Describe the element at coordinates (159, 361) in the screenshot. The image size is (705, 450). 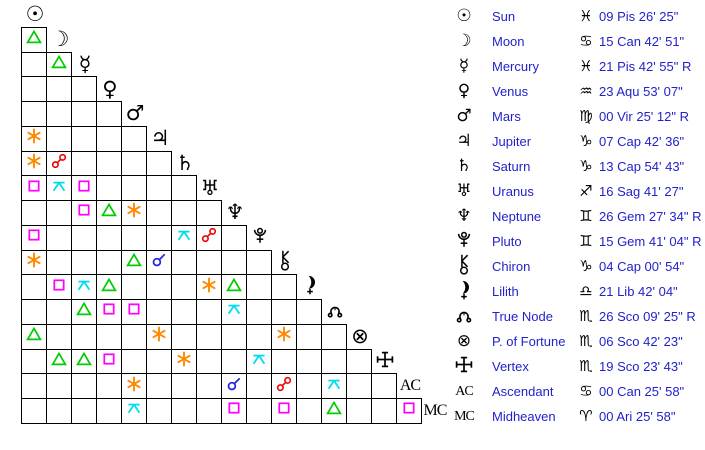
I see `aspect-cell-vertex-jupiter` at that location.